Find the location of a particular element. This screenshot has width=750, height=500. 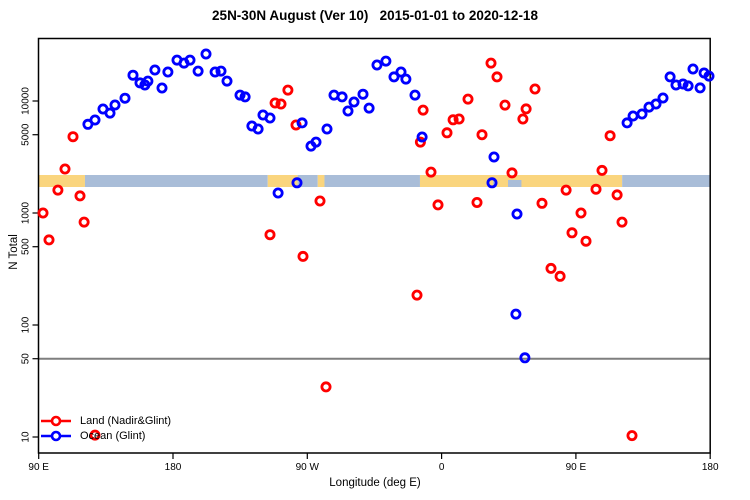

y-tick-label: 10 is located at coordinates (26, 437).